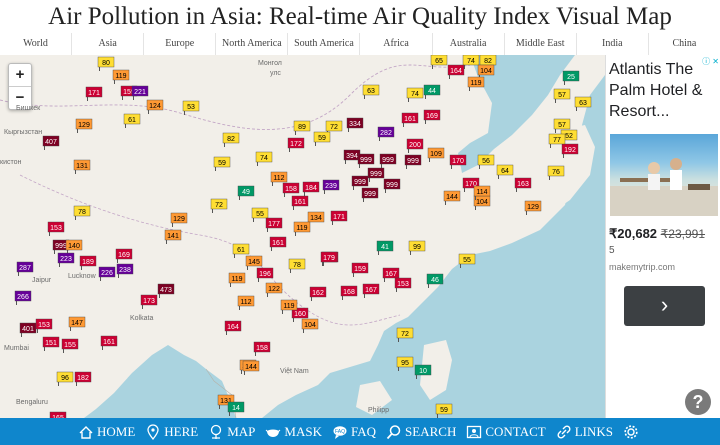 Image resolution: width=720 pixels, height=445 pixels. I want to click on aqi-station-marker: 124, so click(155, 106).